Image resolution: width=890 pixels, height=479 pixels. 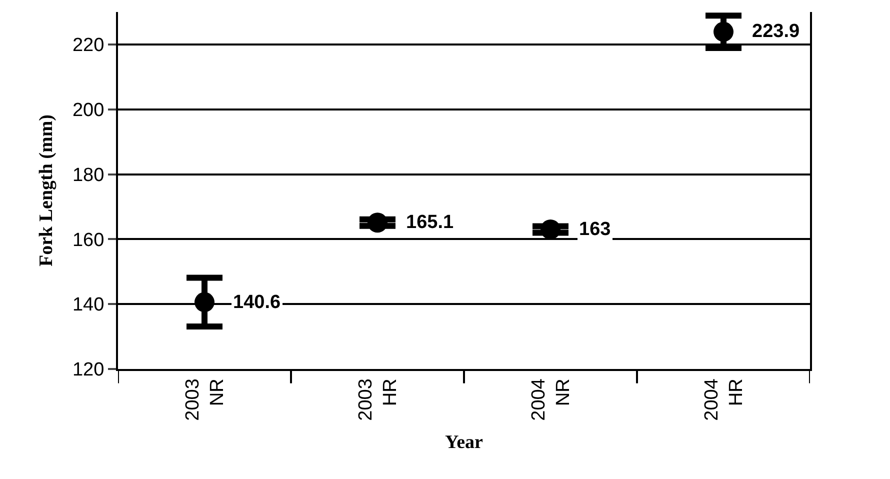 What do you see at coordinates (88, 240) in the screenshot?
I see `y-tick-label: 160` at bounding box center [88, 240].